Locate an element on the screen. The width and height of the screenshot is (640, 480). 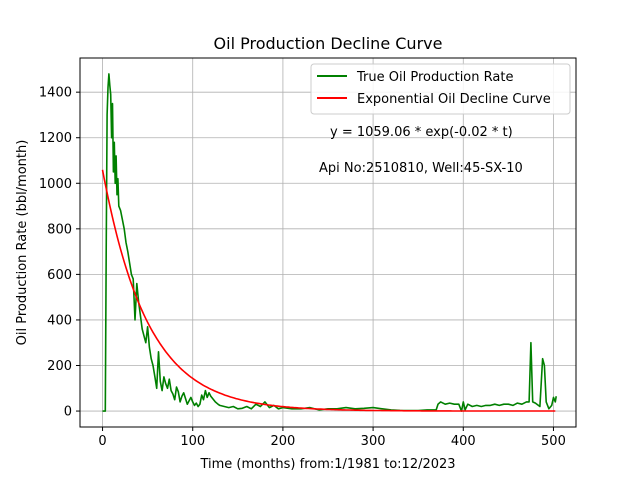
legend-label-true-rate: True Oil Production Rate is located at coordinates (434, 77).